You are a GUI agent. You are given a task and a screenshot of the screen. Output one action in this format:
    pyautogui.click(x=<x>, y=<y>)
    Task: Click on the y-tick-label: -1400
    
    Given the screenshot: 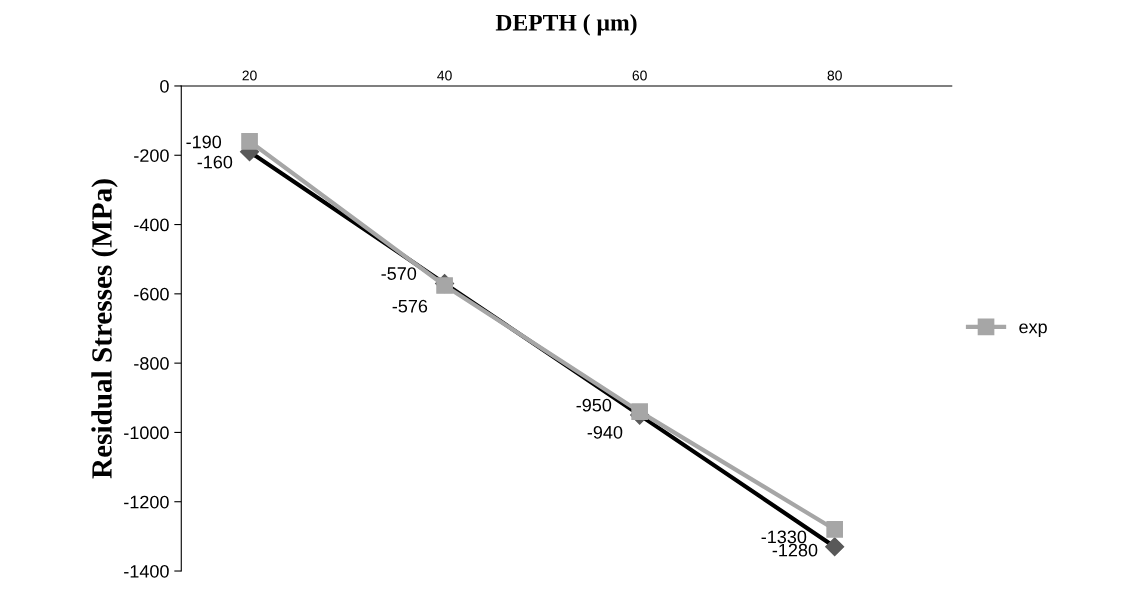 What is the action you would take?
    pyautogui.click(x=146, y=571)
    